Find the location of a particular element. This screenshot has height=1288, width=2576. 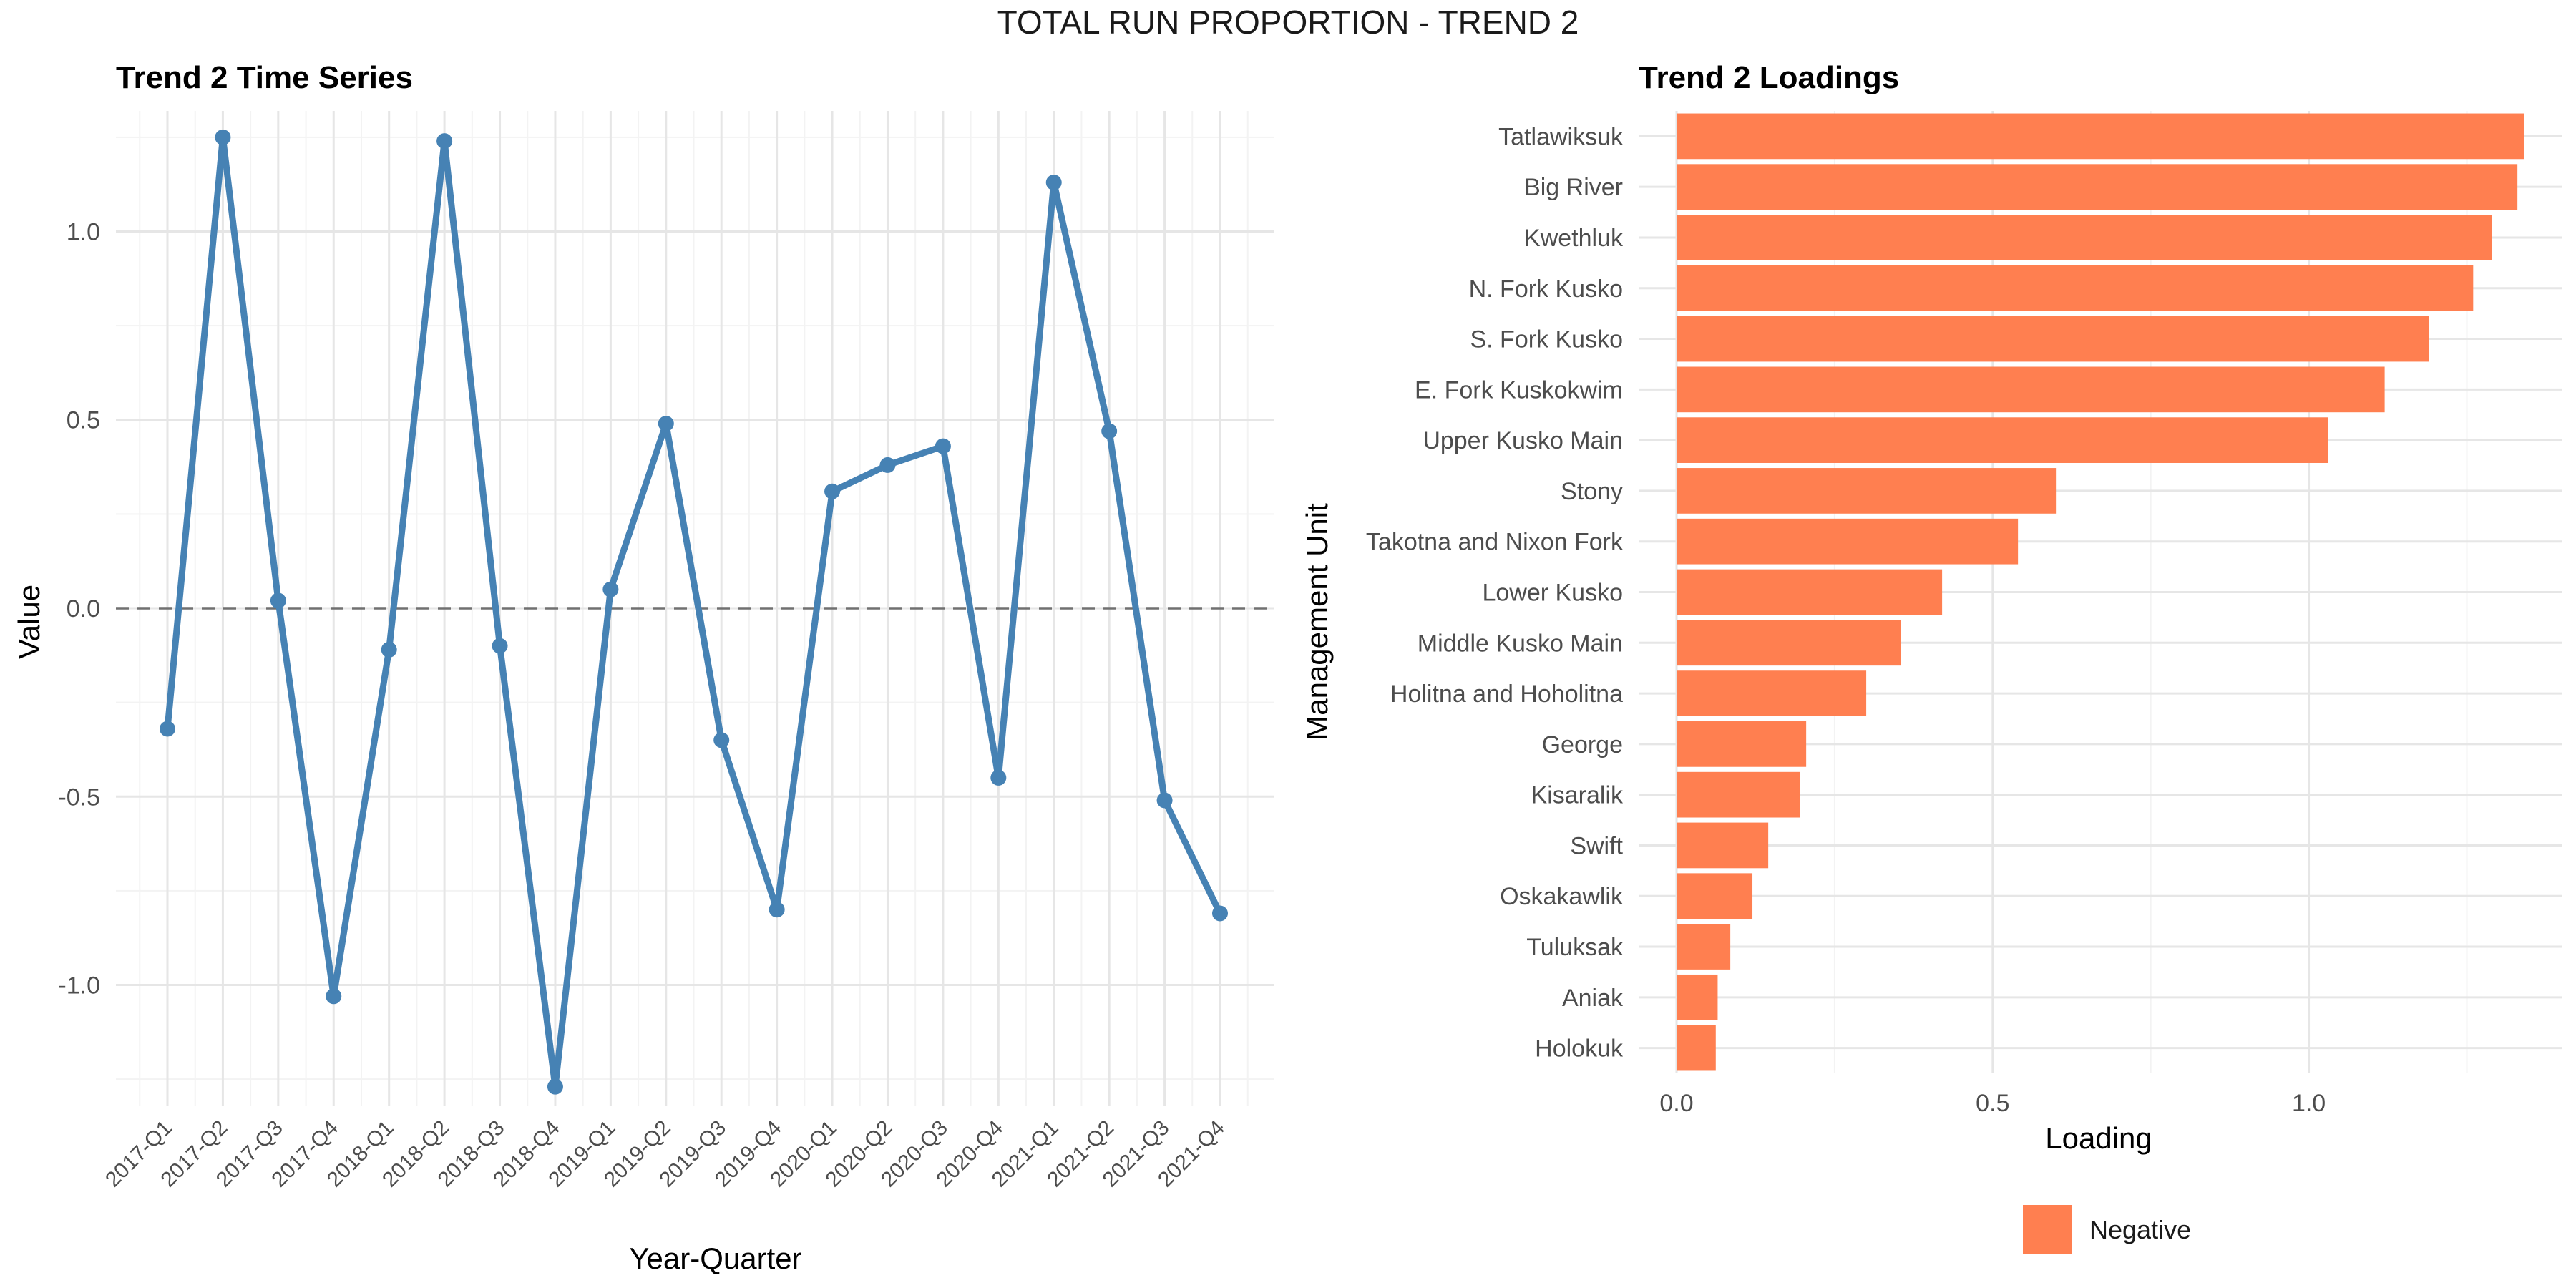

loadings-category-label: Upper Kusko Main is located at coordinates (1523, 440).